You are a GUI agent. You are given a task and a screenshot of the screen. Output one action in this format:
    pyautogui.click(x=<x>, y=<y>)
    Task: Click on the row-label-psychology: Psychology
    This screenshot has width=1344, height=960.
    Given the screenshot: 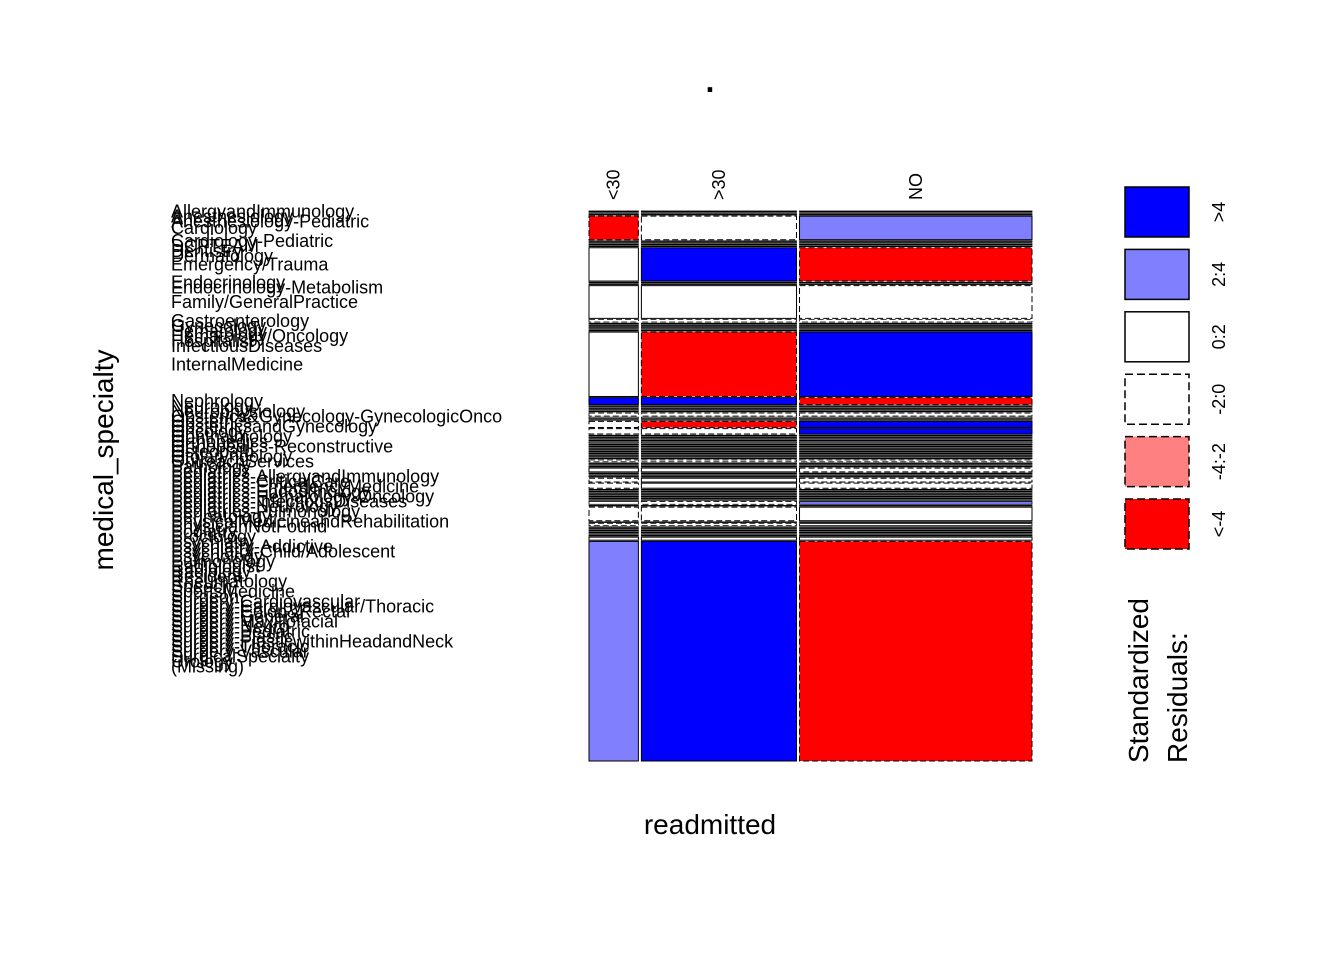 What is the action you would take?
    pyautogui.click(x=217, y=556)
    